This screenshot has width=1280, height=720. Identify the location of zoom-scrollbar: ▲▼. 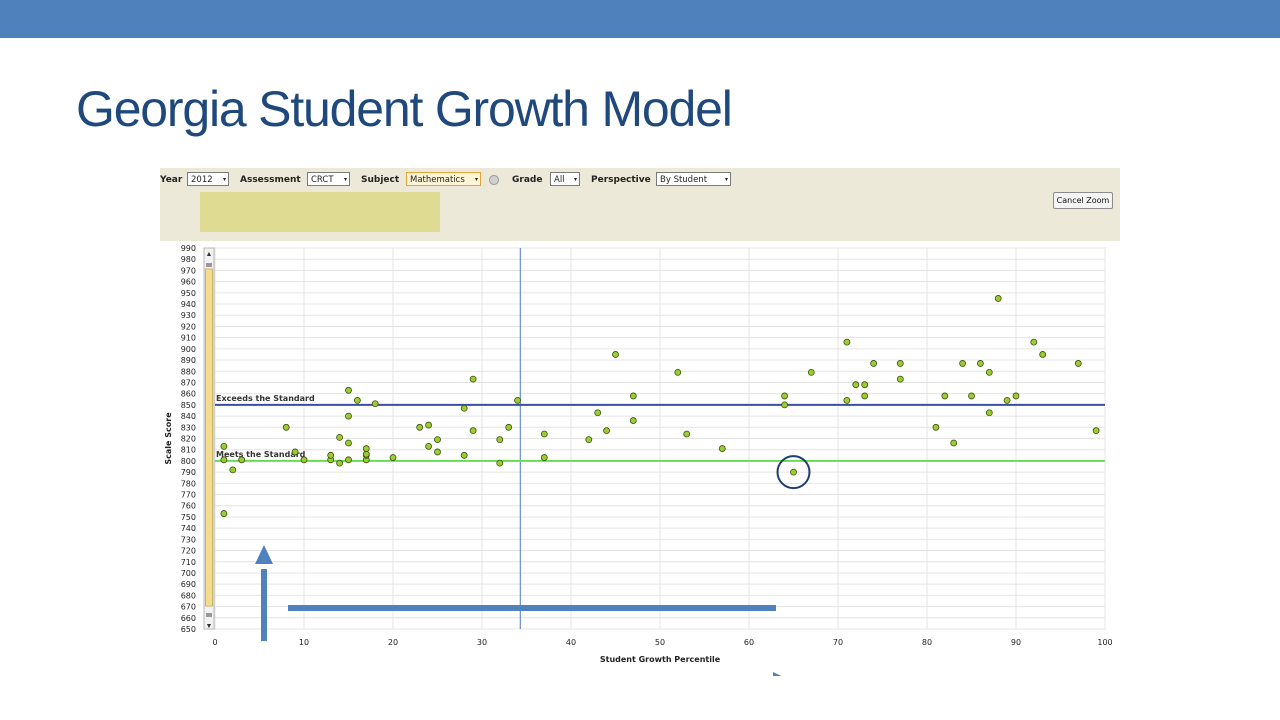
(209, 438).